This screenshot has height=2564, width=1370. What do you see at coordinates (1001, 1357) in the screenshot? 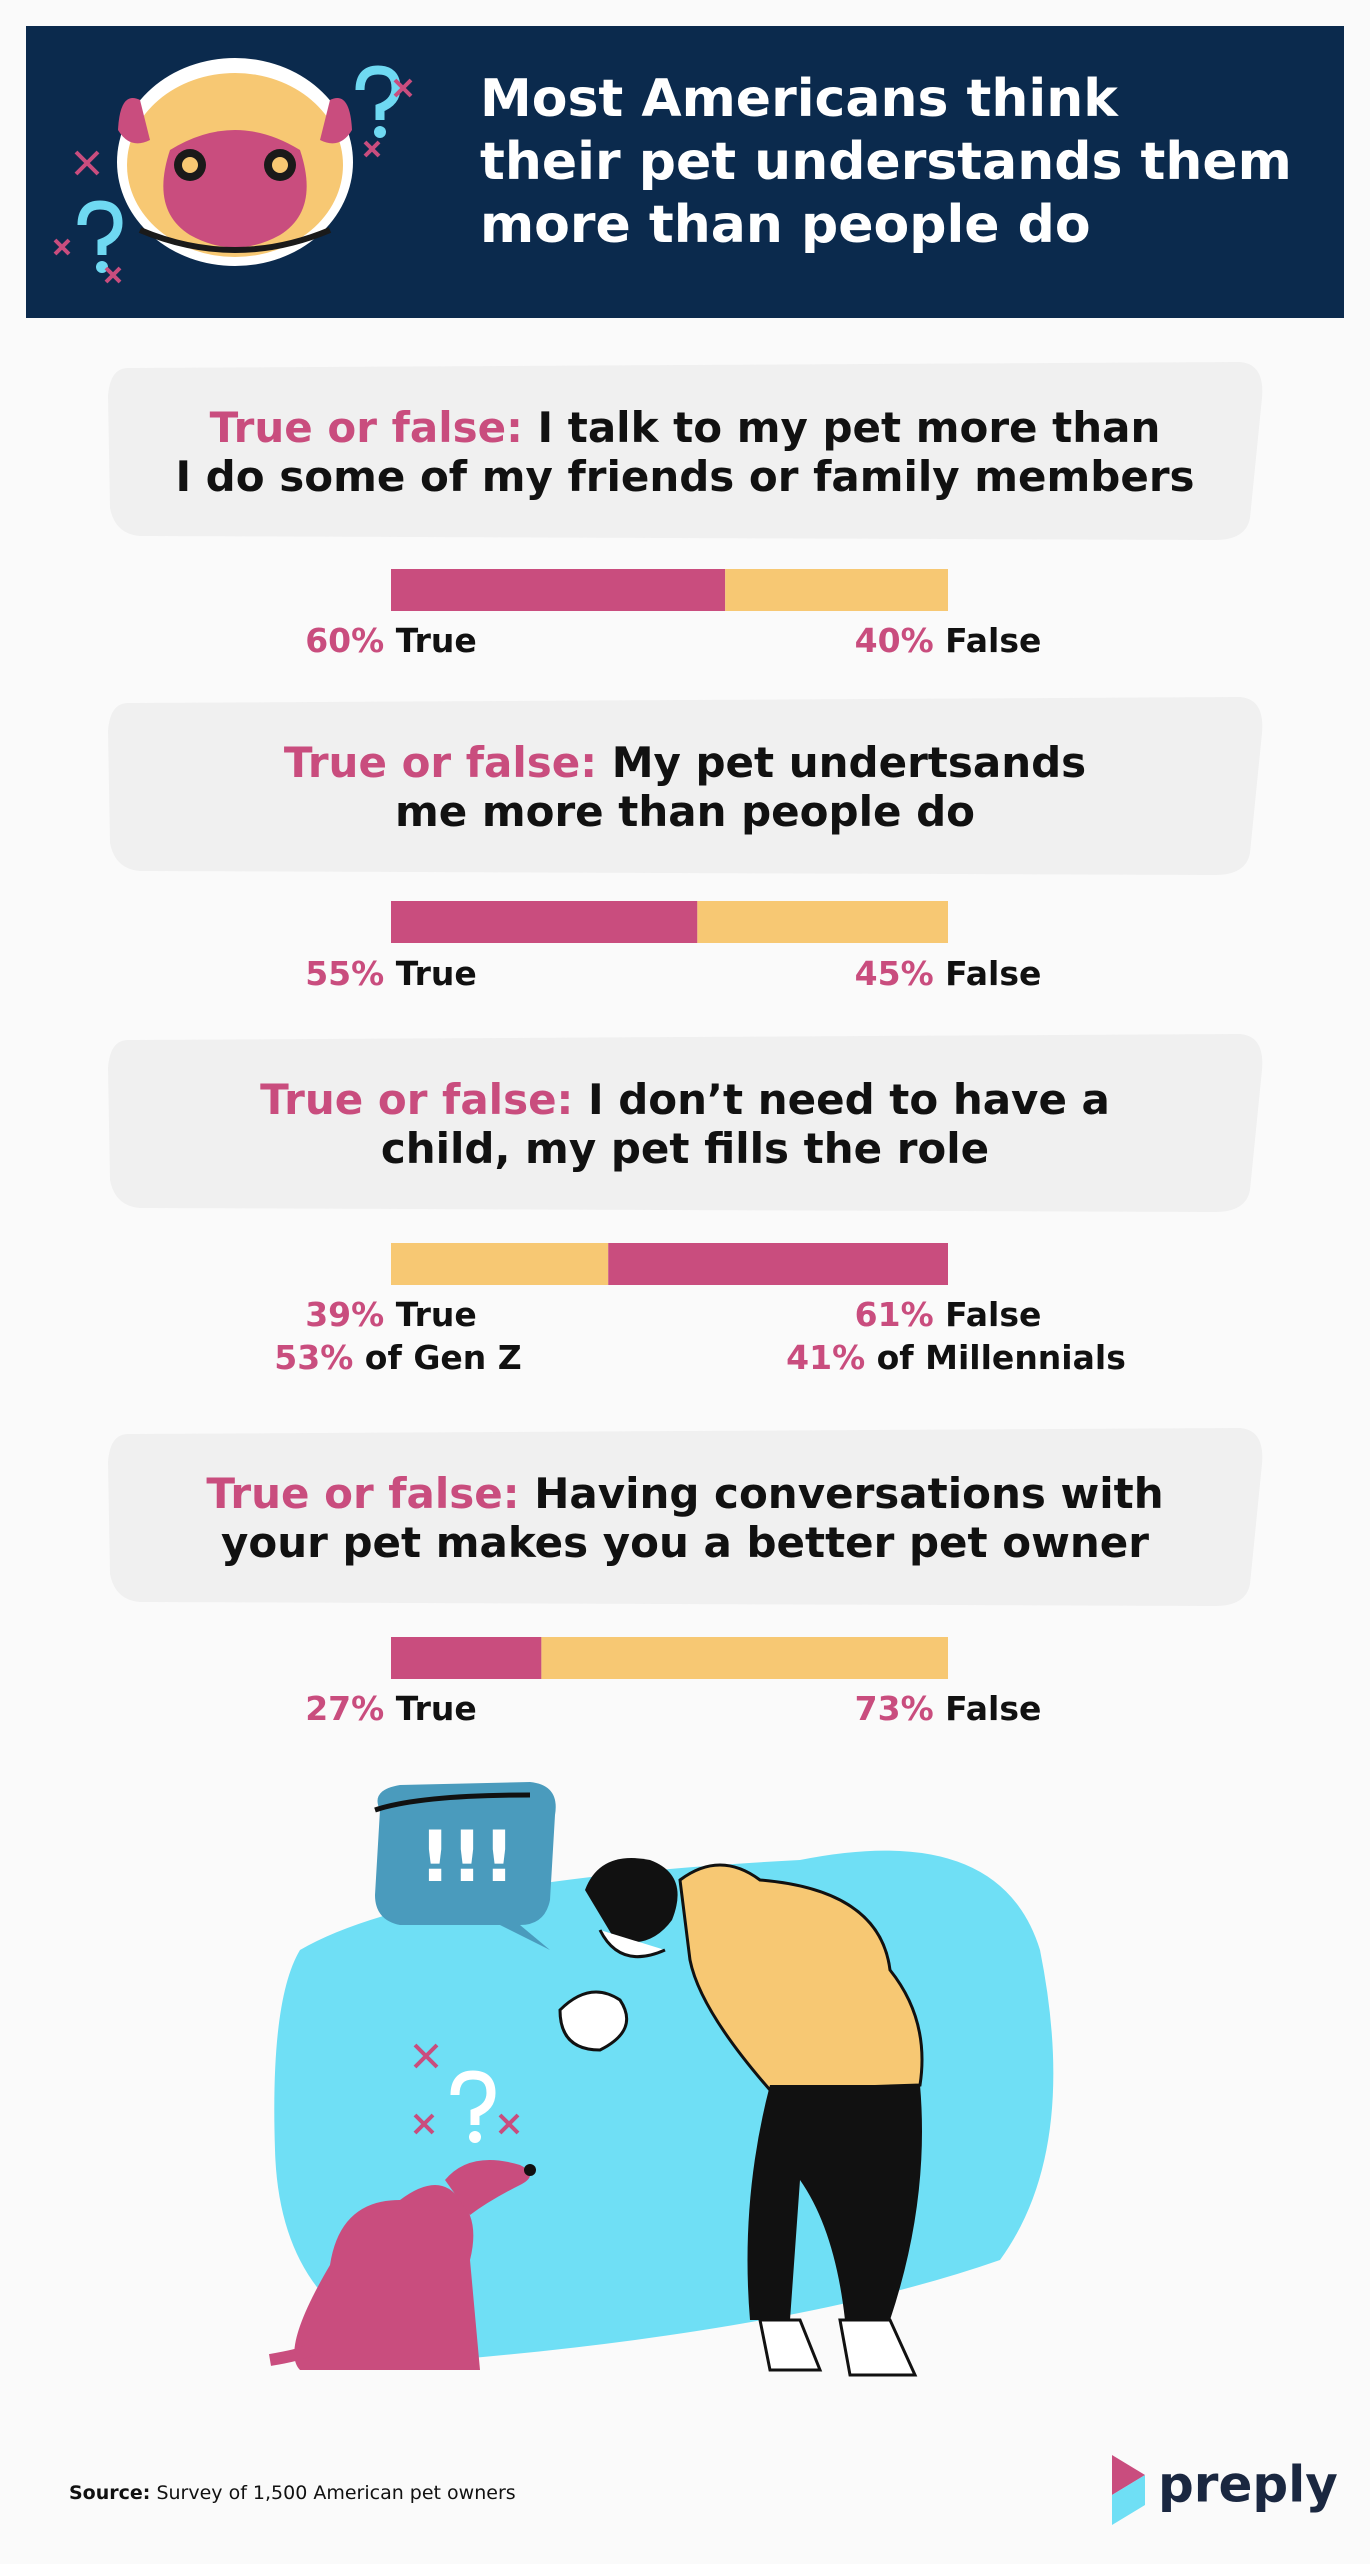
I see `note-text: of Millennials` at bounding box center [1001, 1357].